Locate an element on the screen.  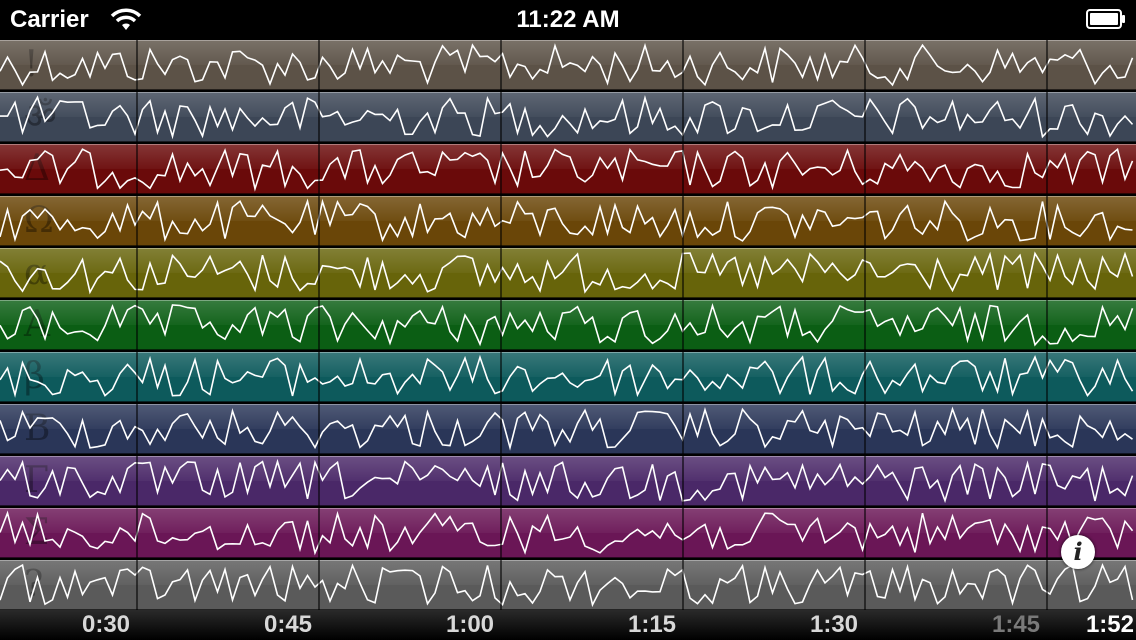
timeline-tick: 0:30 is located at coordinates (106, 624).